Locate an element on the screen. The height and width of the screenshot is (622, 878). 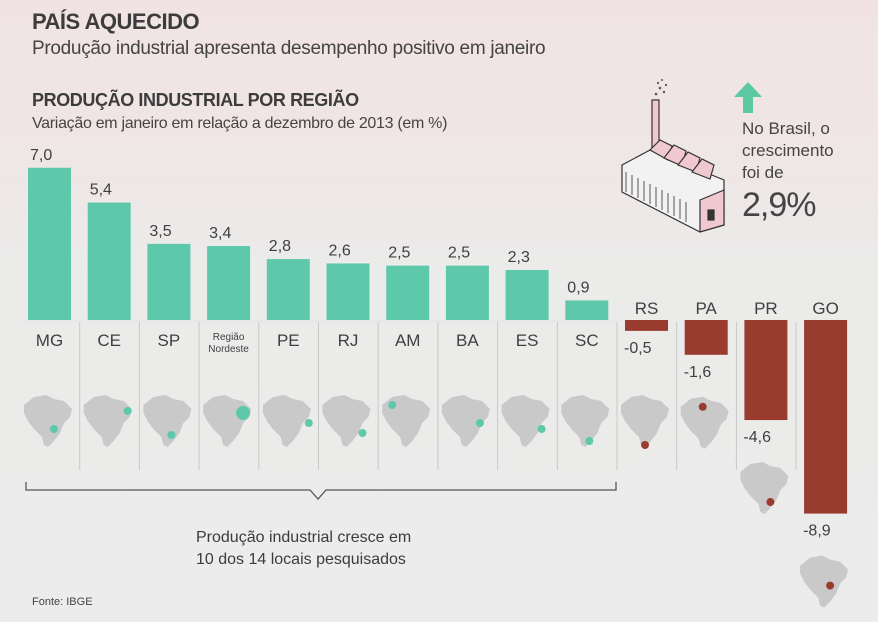
category-label: MG is located at coordinates (49, 340).